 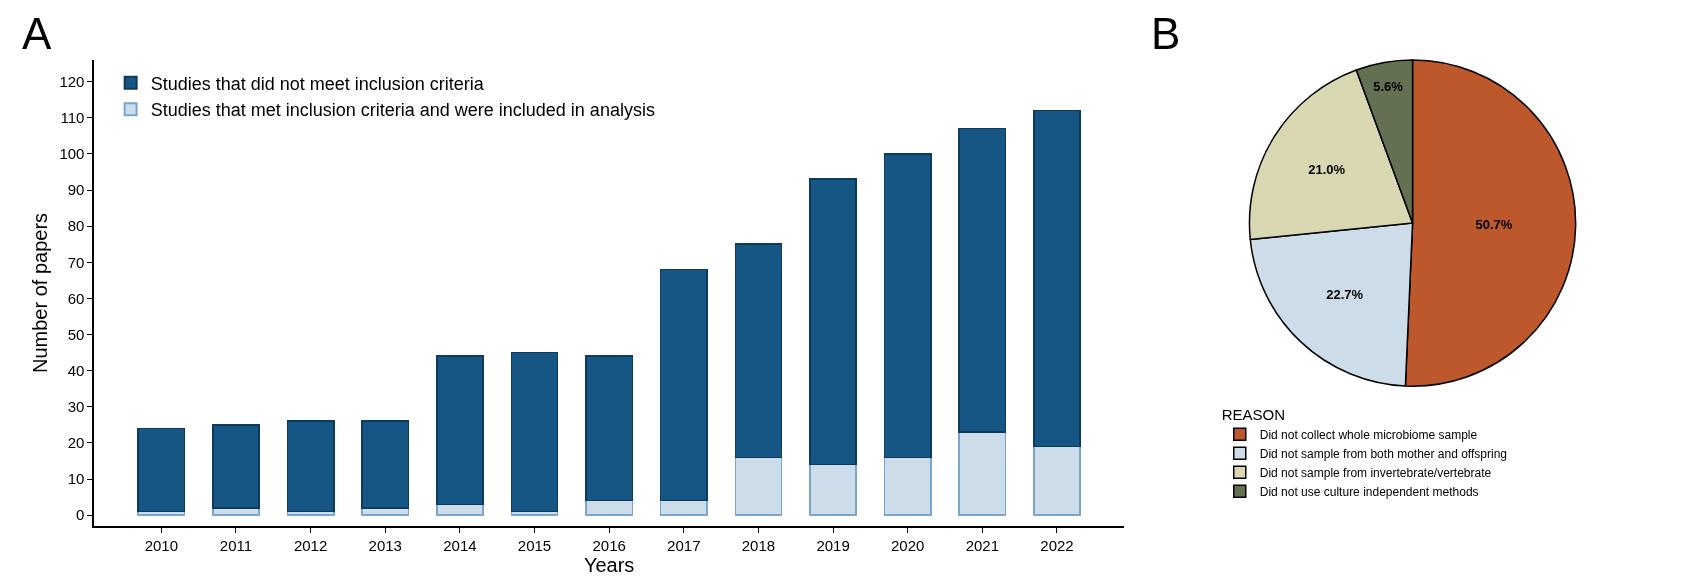 I want to click on x-tick-label: 2013, so click(x=385, y=545).